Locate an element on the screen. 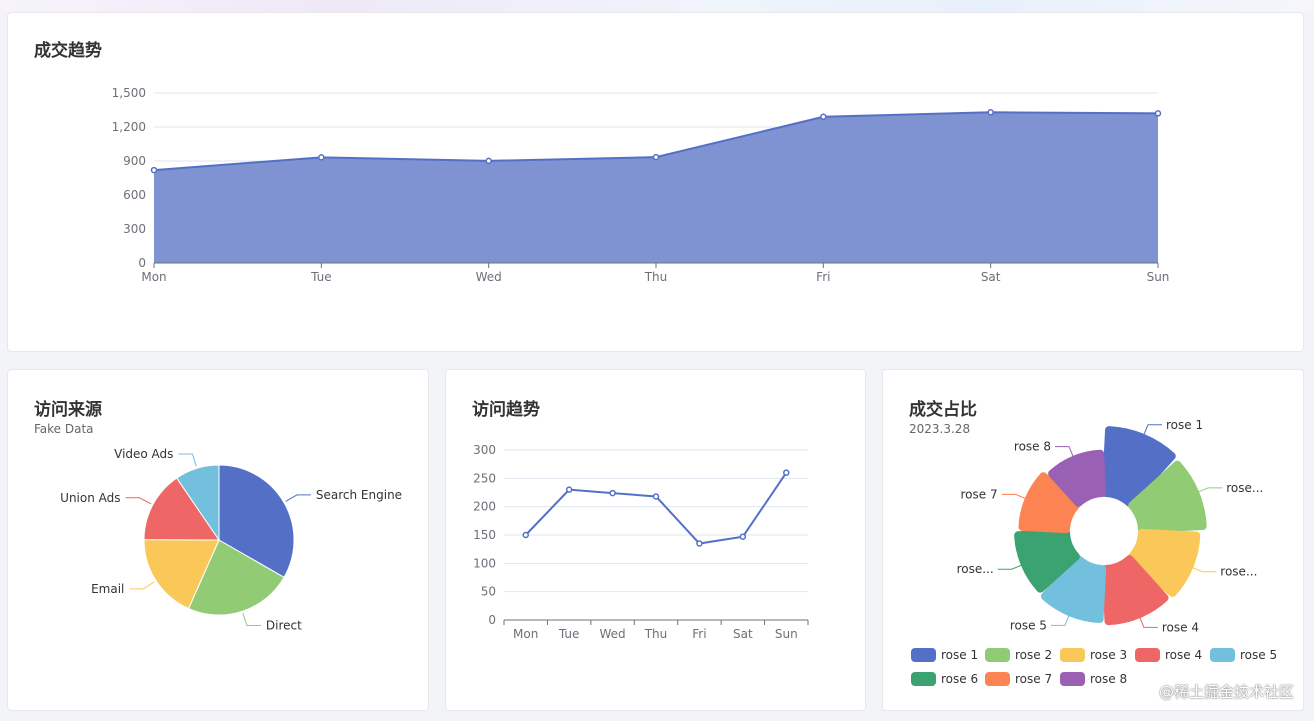 The width and height of the screenshot is (1314, 721). rose-label: rose 5 is located at coordinates (1028, 625).